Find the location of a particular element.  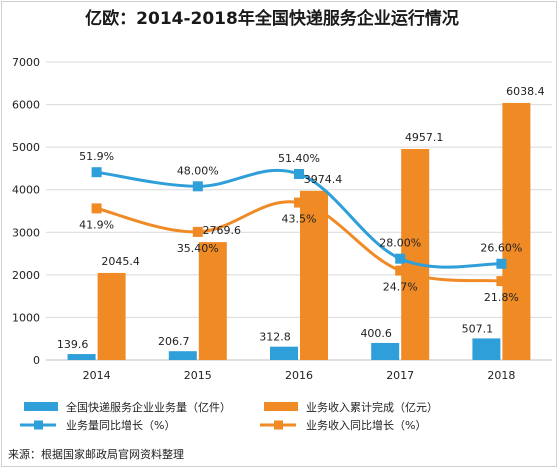

legend-item: 全国快递服务企业业务量（亿件） is located at coordinates (127, 407).